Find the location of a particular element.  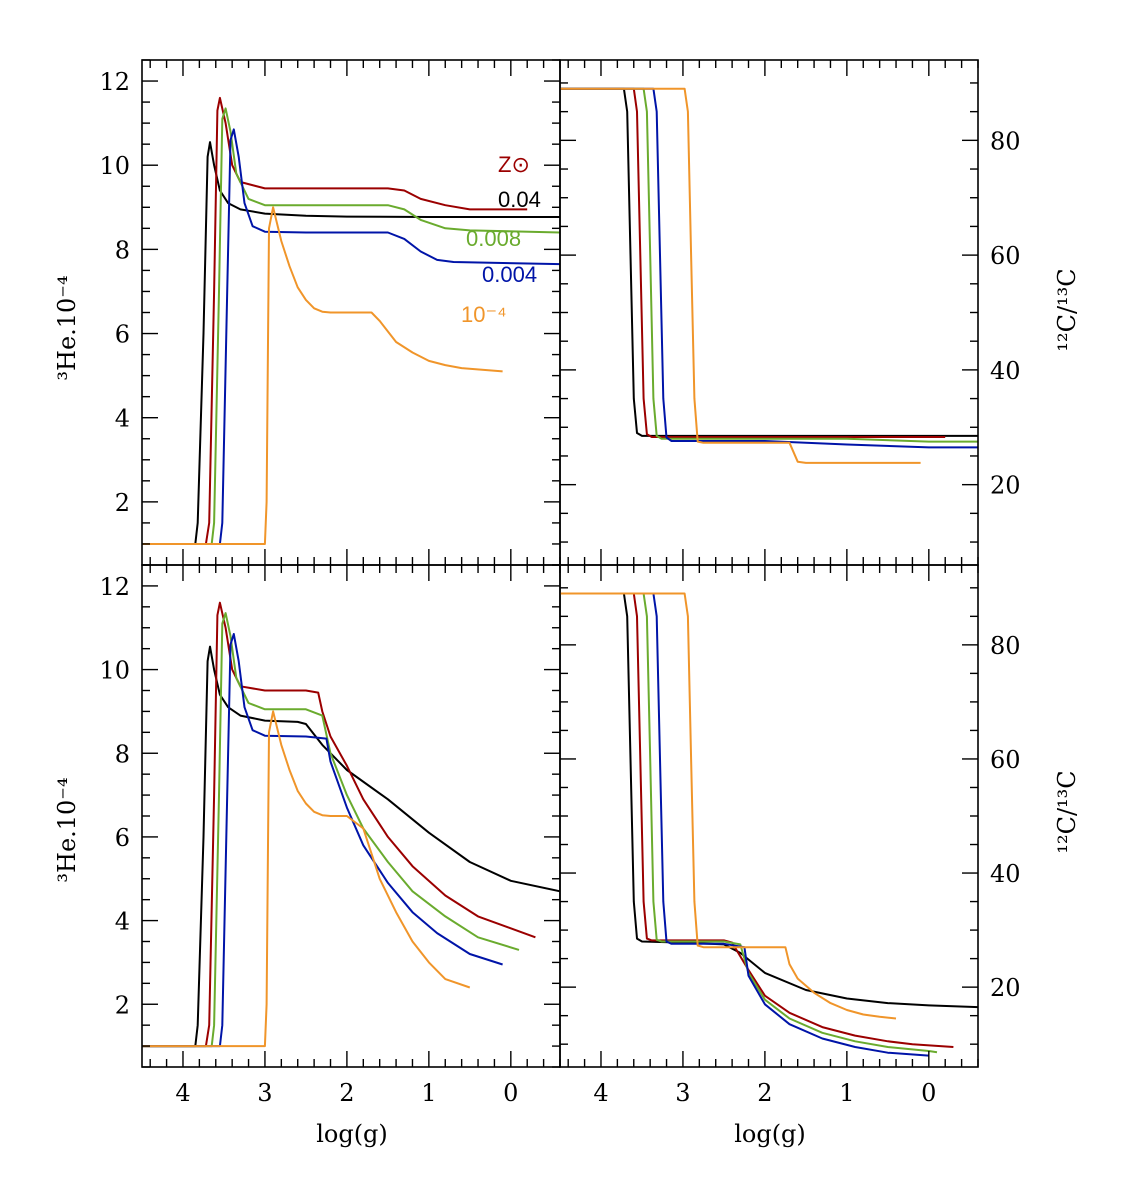

y-axis-title-top-left: ³He.10⁻⁴ is located at coordinates (67, 327).